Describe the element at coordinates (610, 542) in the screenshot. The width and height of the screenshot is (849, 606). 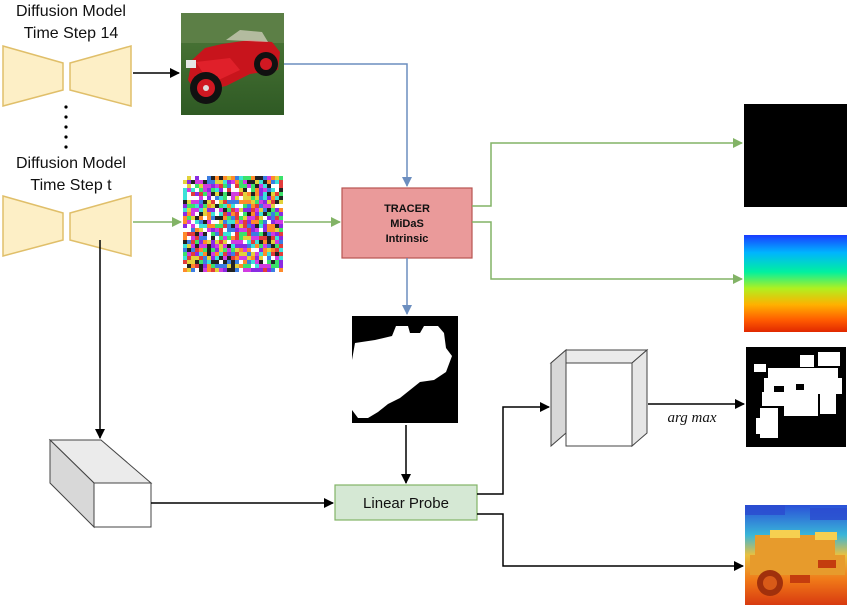
I see `arrow-probe-to-depth-pred` at that location.